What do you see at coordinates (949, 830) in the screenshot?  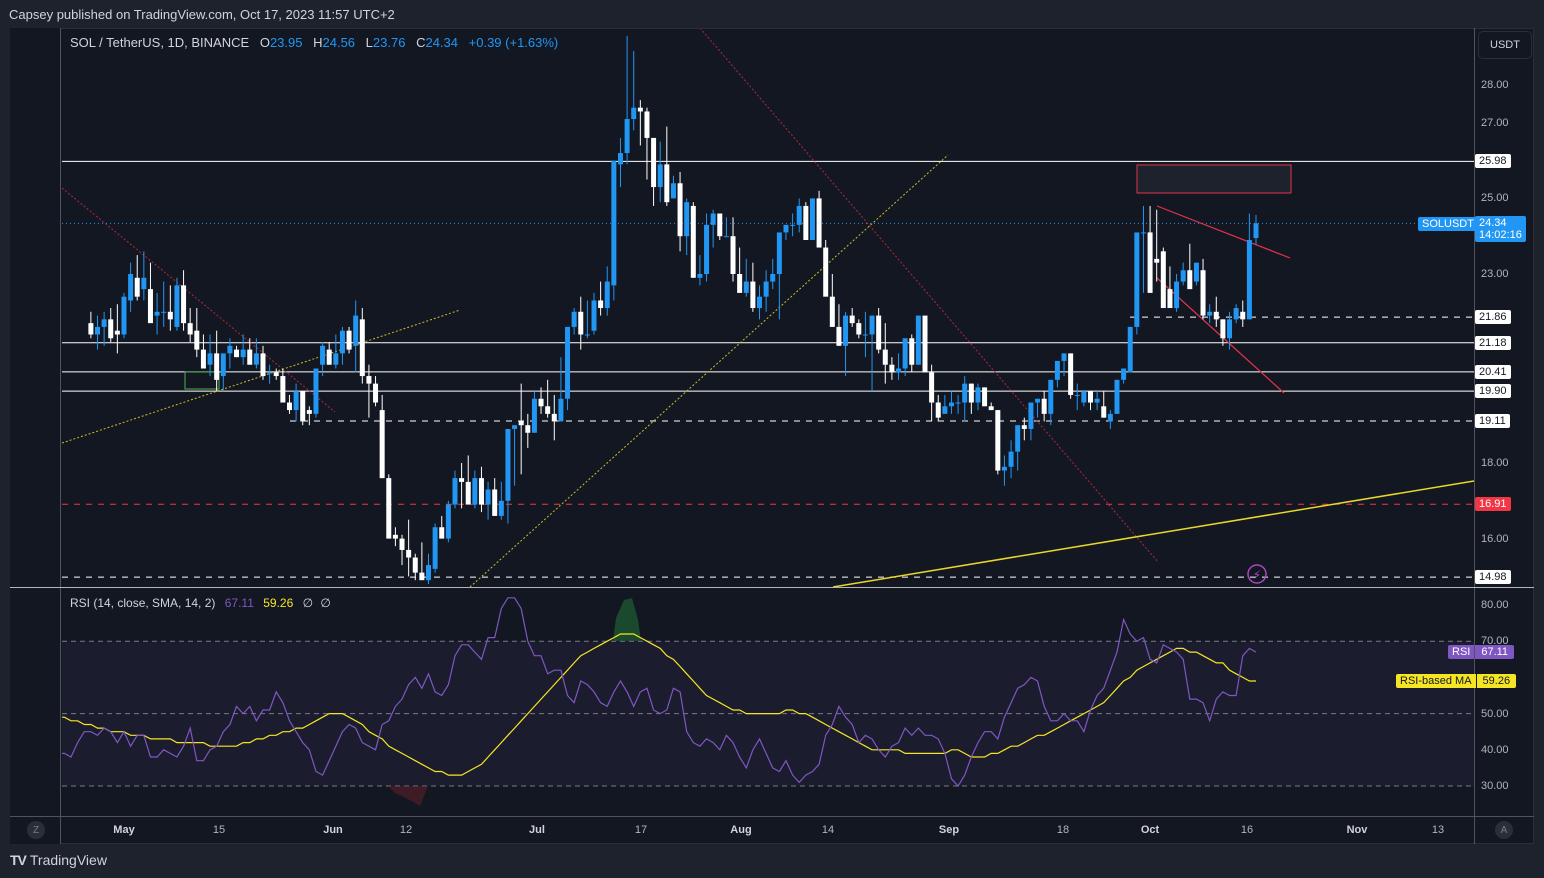 I see `time-tick: Sep` at bounding box center [949, 830].